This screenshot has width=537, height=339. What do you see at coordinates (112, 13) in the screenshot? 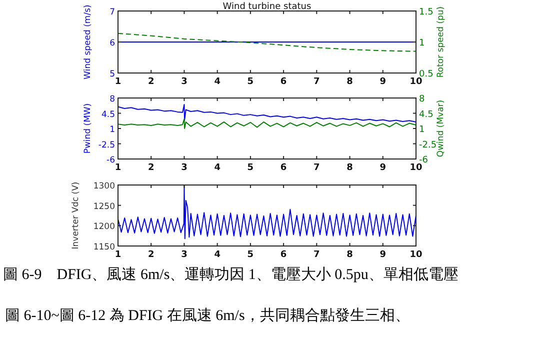
I see `y-tick-label: 7` at bounding box center [112, 13].